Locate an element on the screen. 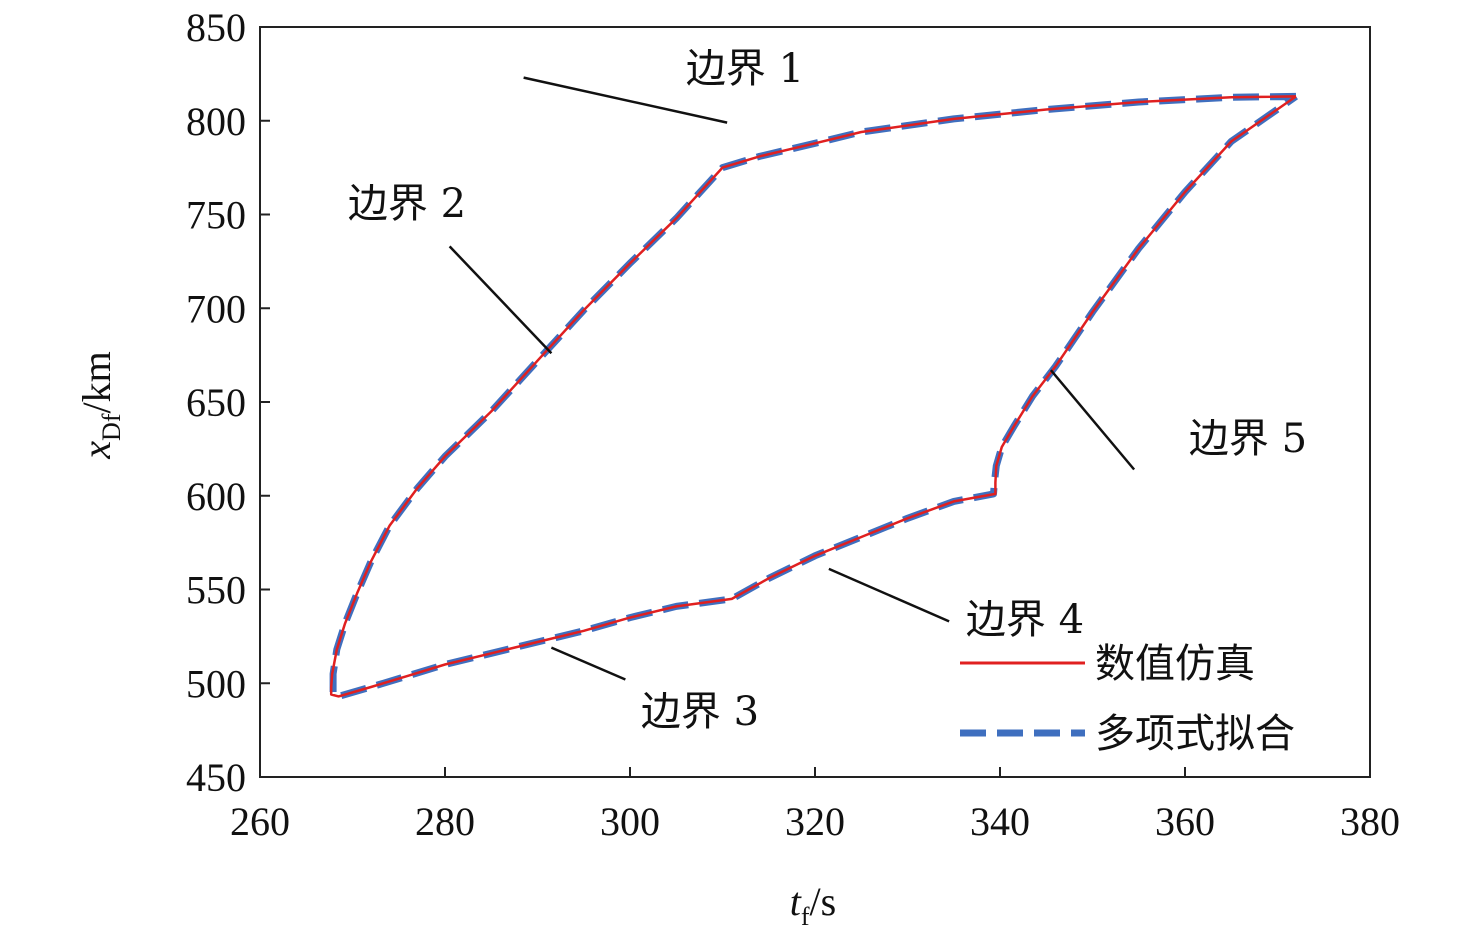 Image resolution: width=1476 pixels, height=940 pixels. x-tick-label: 300 is located at coordinates (630, 821).